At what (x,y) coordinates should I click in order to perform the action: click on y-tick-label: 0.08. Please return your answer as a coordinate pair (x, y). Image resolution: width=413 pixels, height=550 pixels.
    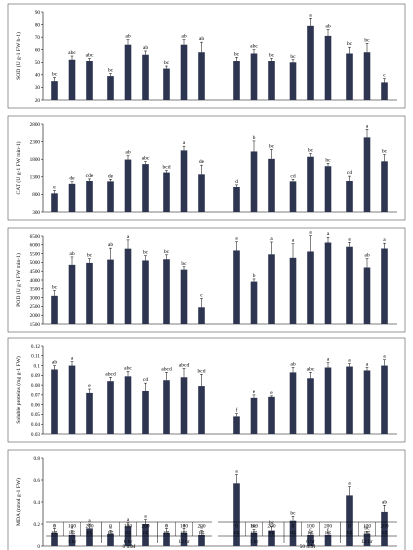
    Looking at the image, I should click on (35, 386).